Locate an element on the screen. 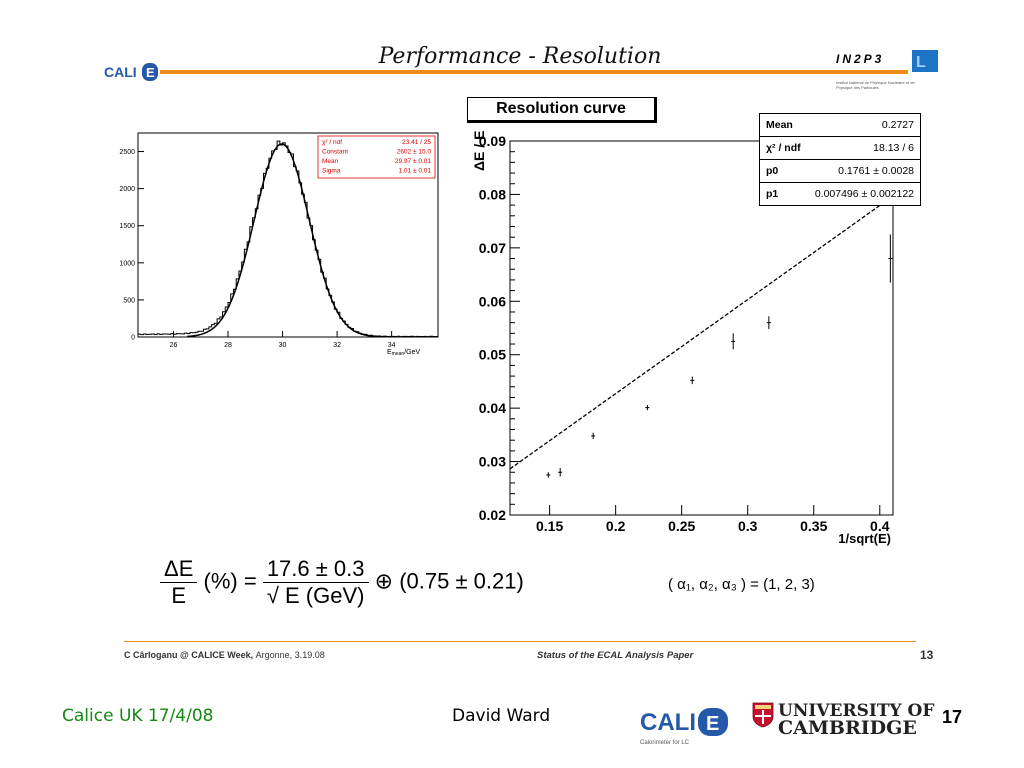 Image resolution: width=1024 pixels, height=768 pixels. calice-logo-sub: Calorimeter for LC is located at coordinates (665, 743).